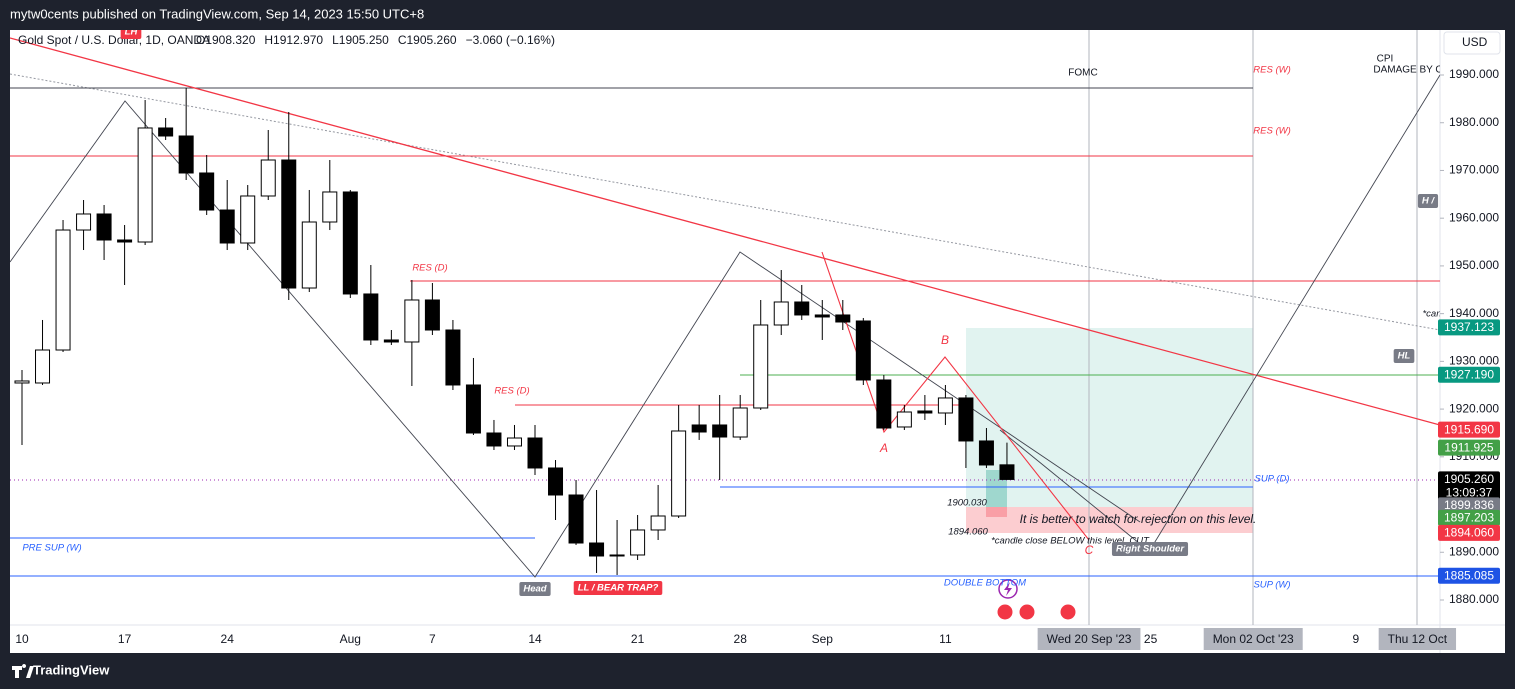  I want to click on event-icons, so click(1036, 601).